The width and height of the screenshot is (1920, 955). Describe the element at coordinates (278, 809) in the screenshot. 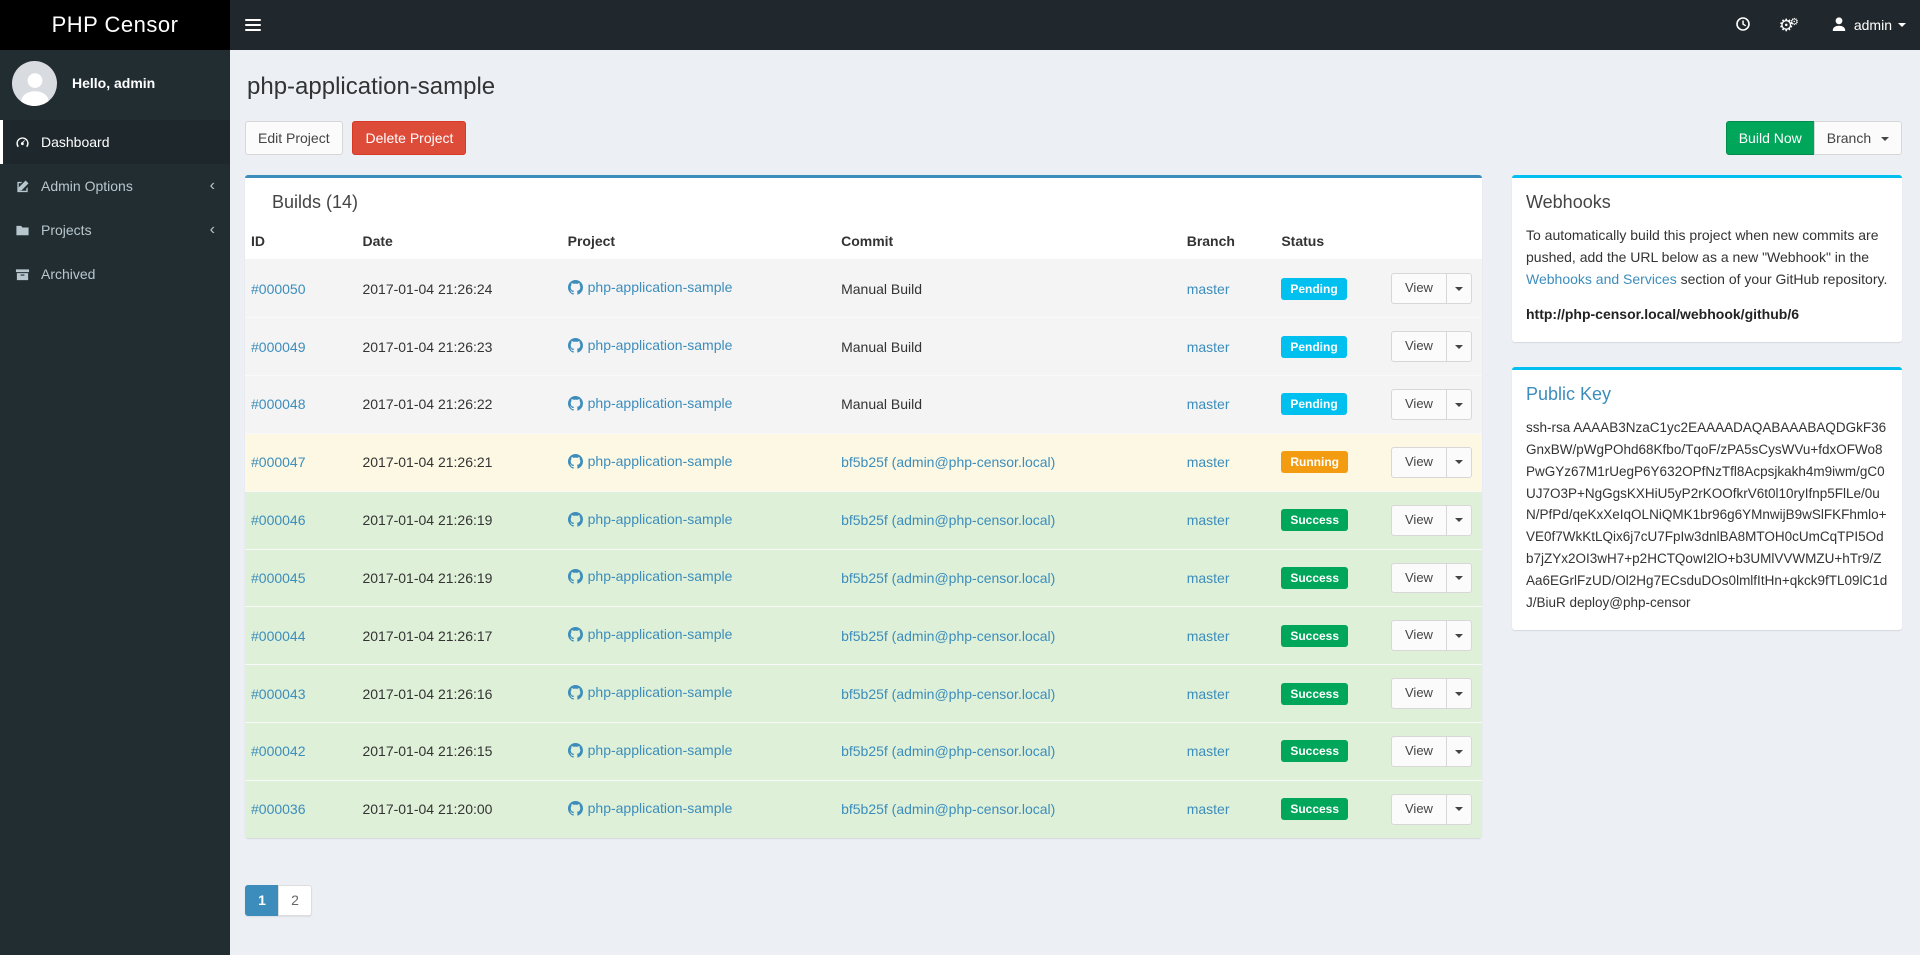

I see `build-id-link: #000036` at that location.